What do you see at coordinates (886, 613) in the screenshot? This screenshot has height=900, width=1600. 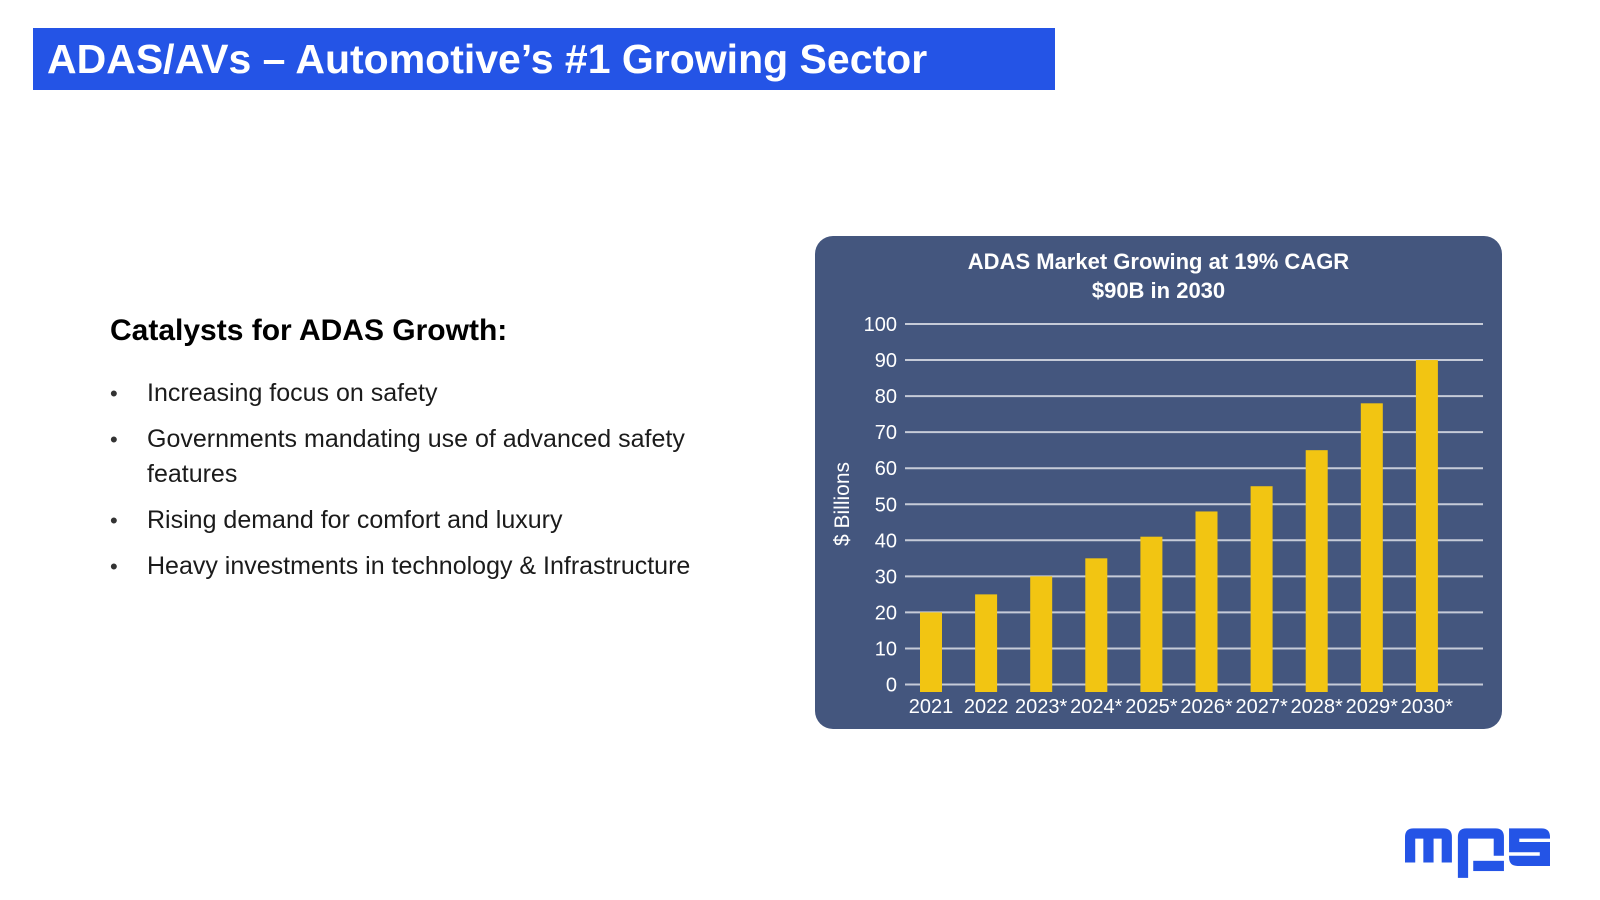 I see `y-tick-label: 20` at bounding box center [886, 613].